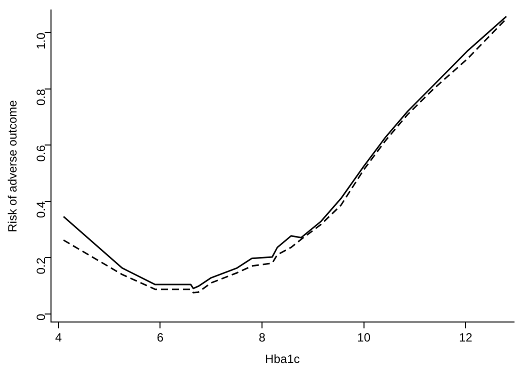 This screenshot has height=373, width=520. What do you see at coordinates (465, 337) in the screenshot?
I see `x-tick-label: 12` at bounding box center [465, 337].